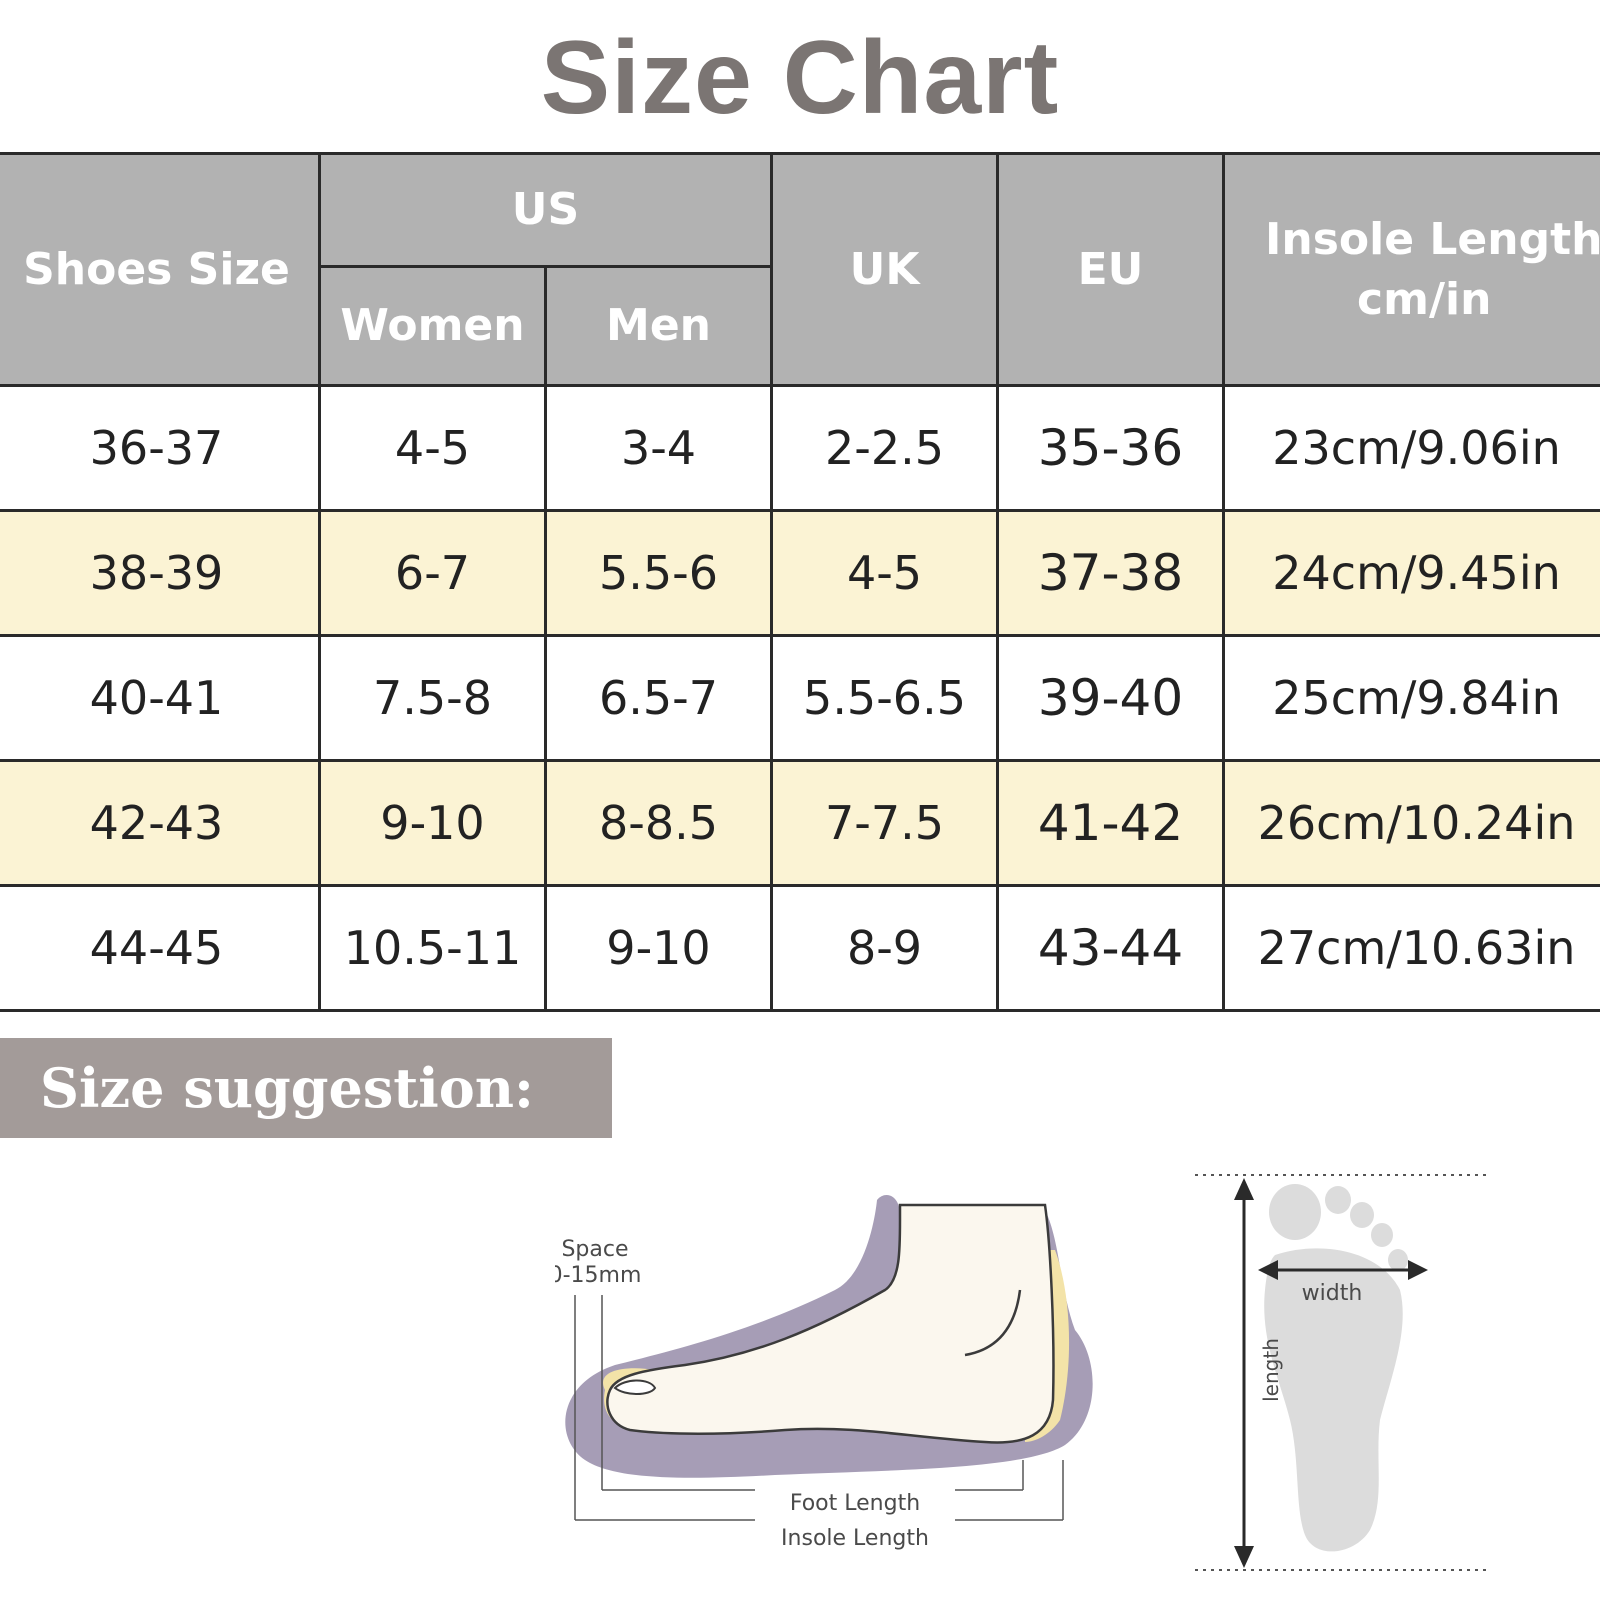 This screenshot has height=1600, width=1600. What do you see at coordinates (658, 823) in the screenshot?
I see `cell-us-men: 8-8.5` at bounding box center [658, 823].